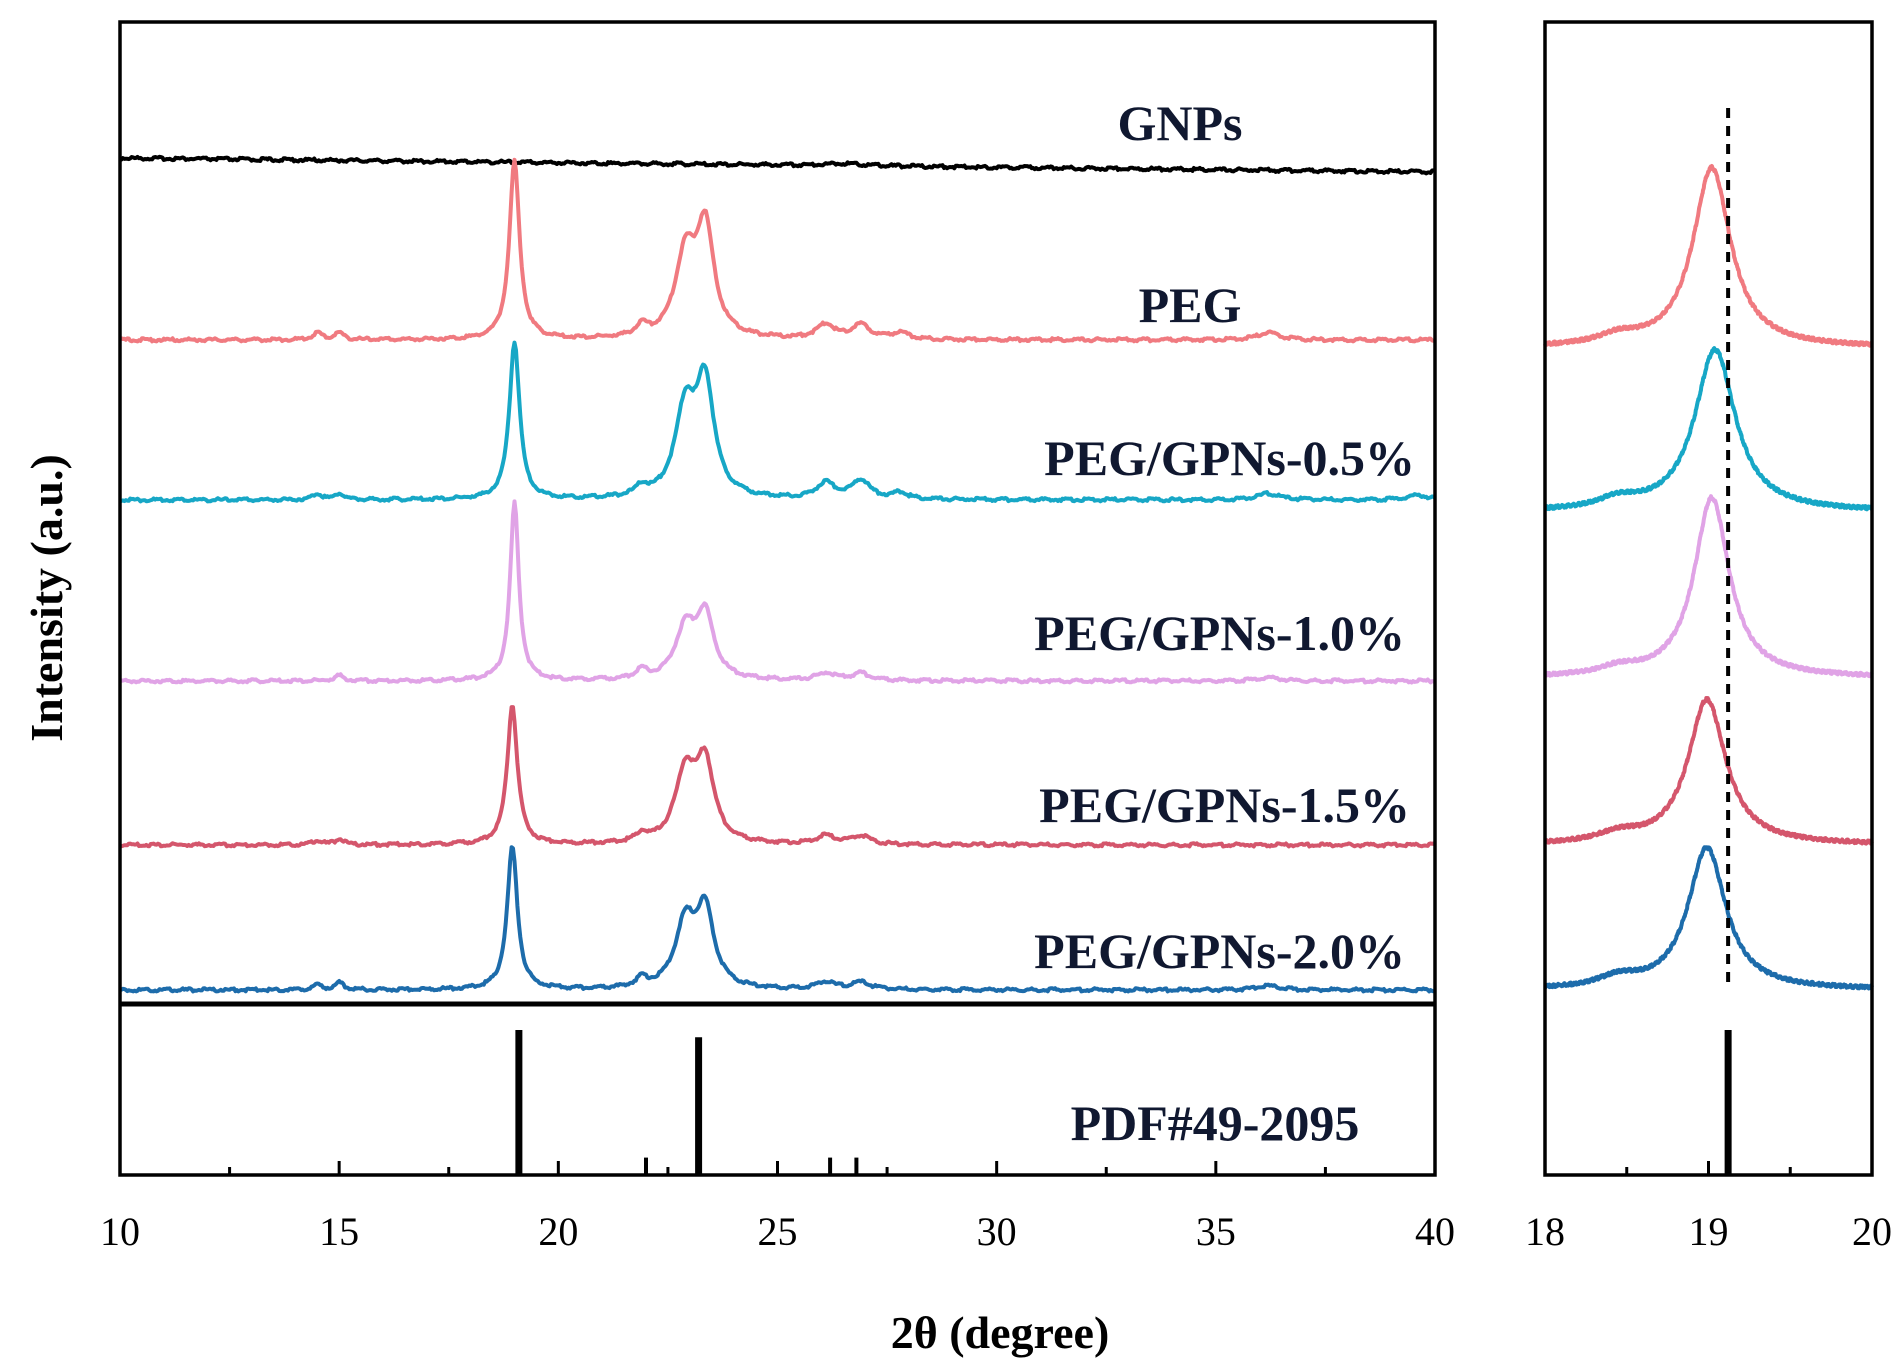  I want to click on main-x-tick-label-10: 10, so click(120, 1231).